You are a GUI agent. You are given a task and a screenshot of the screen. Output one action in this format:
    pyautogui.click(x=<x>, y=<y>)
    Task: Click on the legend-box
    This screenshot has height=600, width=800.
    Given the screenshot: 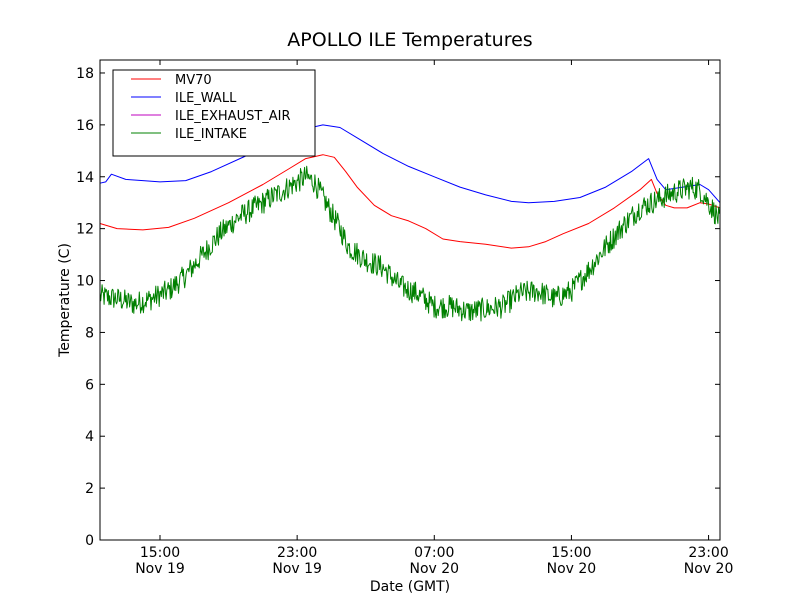 What is the action you would take?
    pyautogui.click(x=214, y=113)
    